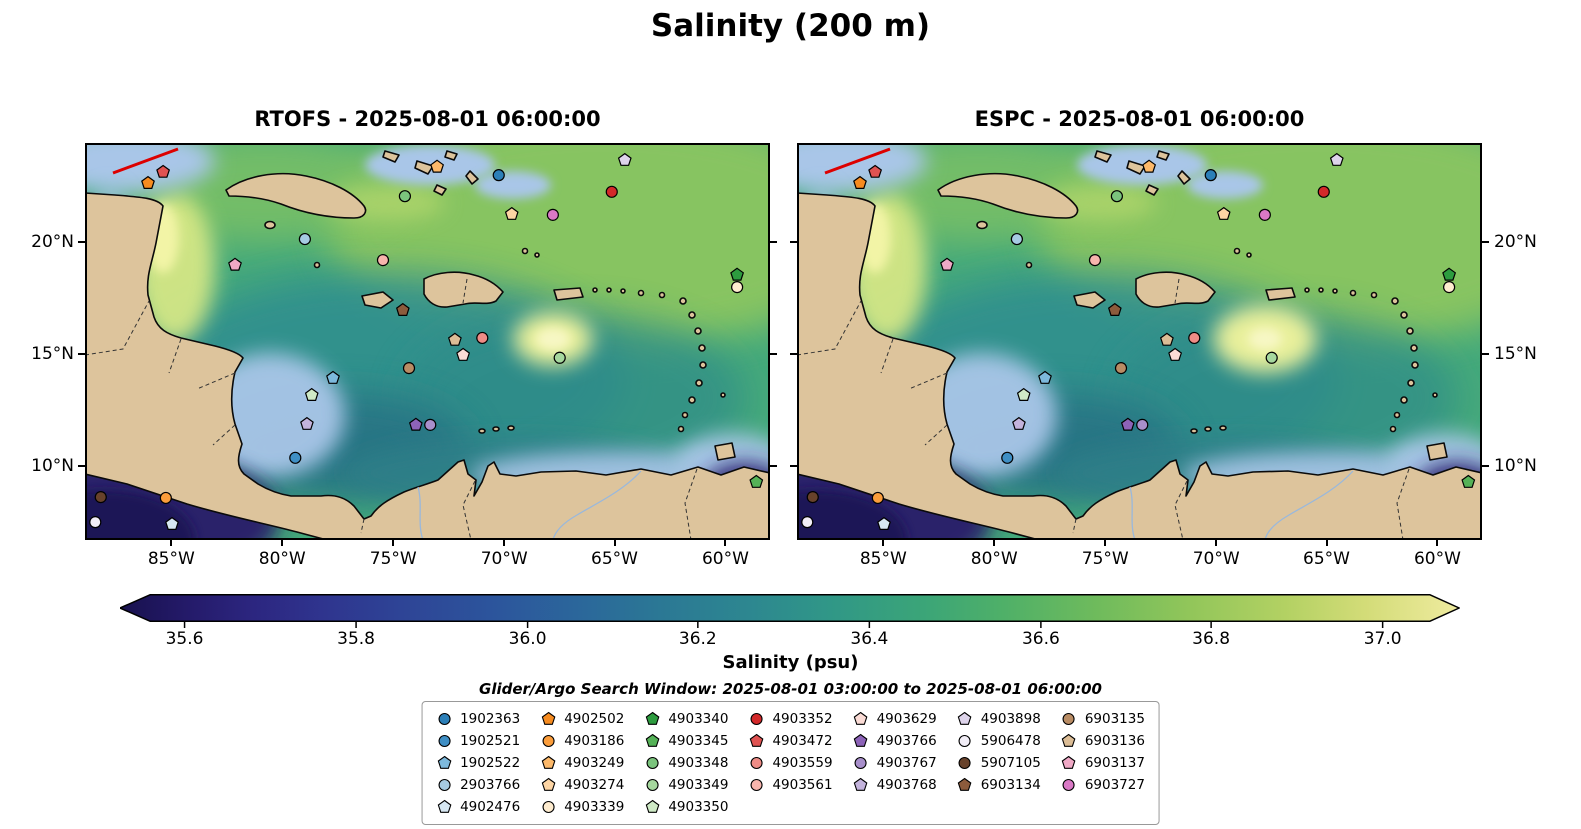 This screenshot has width=1581, height=829. What do you see at coordinates (1114, 785) in the screenshot?
I see `legend-float-id: 6903727` at bounding box center [1114, 785].